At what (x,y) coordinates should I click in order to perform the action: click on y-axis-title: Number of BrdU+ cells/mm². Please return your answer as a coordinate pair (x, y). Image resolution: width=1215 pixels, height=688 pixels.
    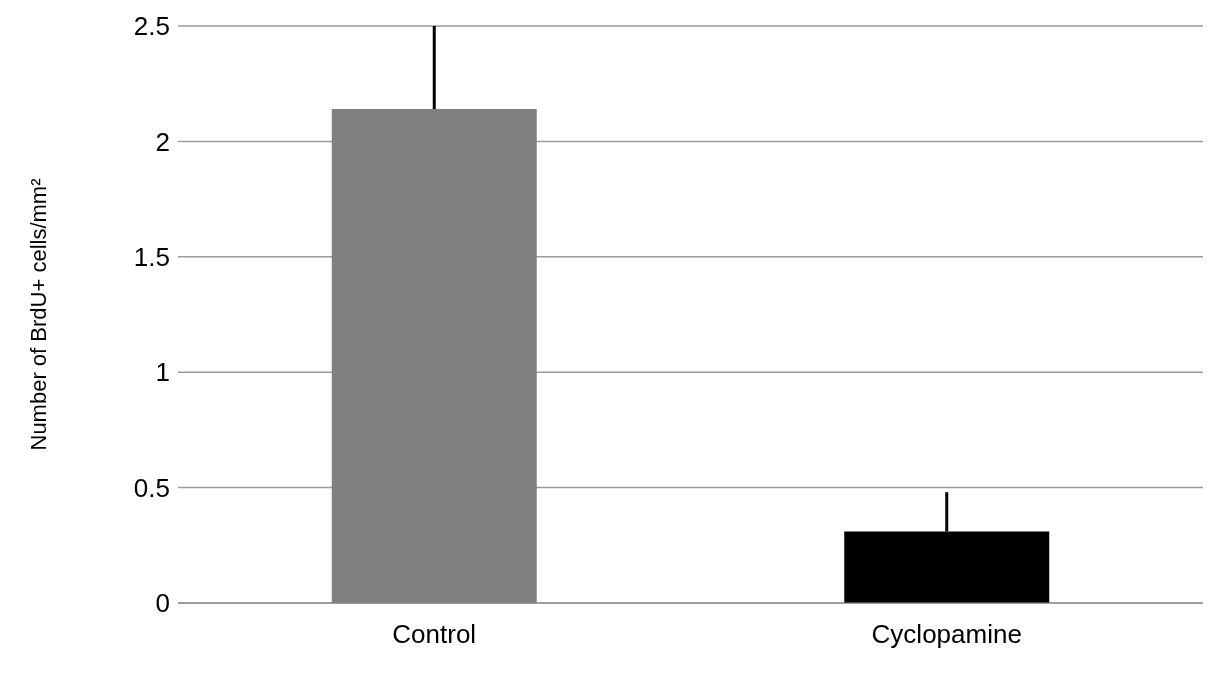
    Looking at the image, I should click on (38, 314).